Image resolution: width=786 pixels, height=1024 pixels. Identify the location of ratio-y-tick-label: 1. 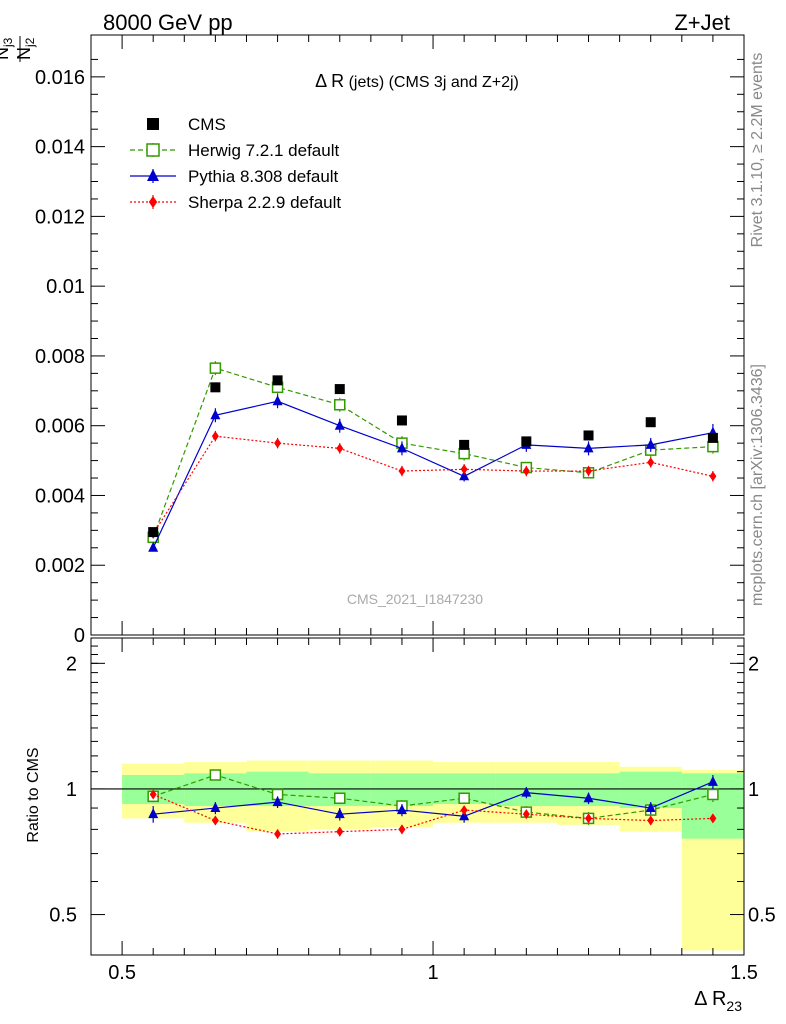
(71, 790).